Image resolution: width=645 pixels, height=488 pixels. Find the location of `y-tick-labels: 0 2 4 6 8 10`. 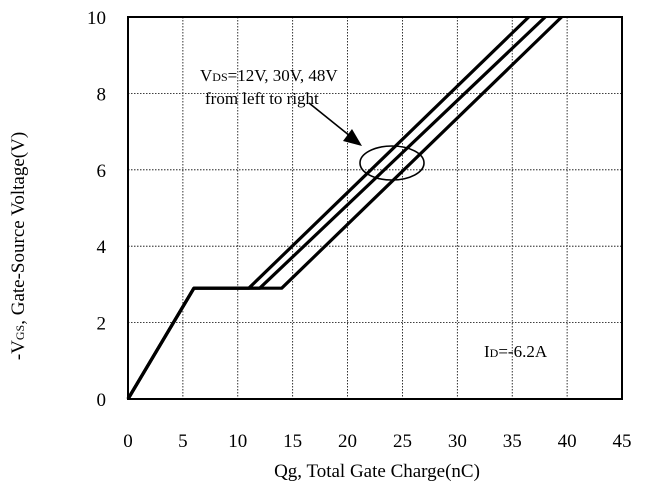

y-tick-labels: 0 2 4 6 8 10 is located at coordinates (97, 209).